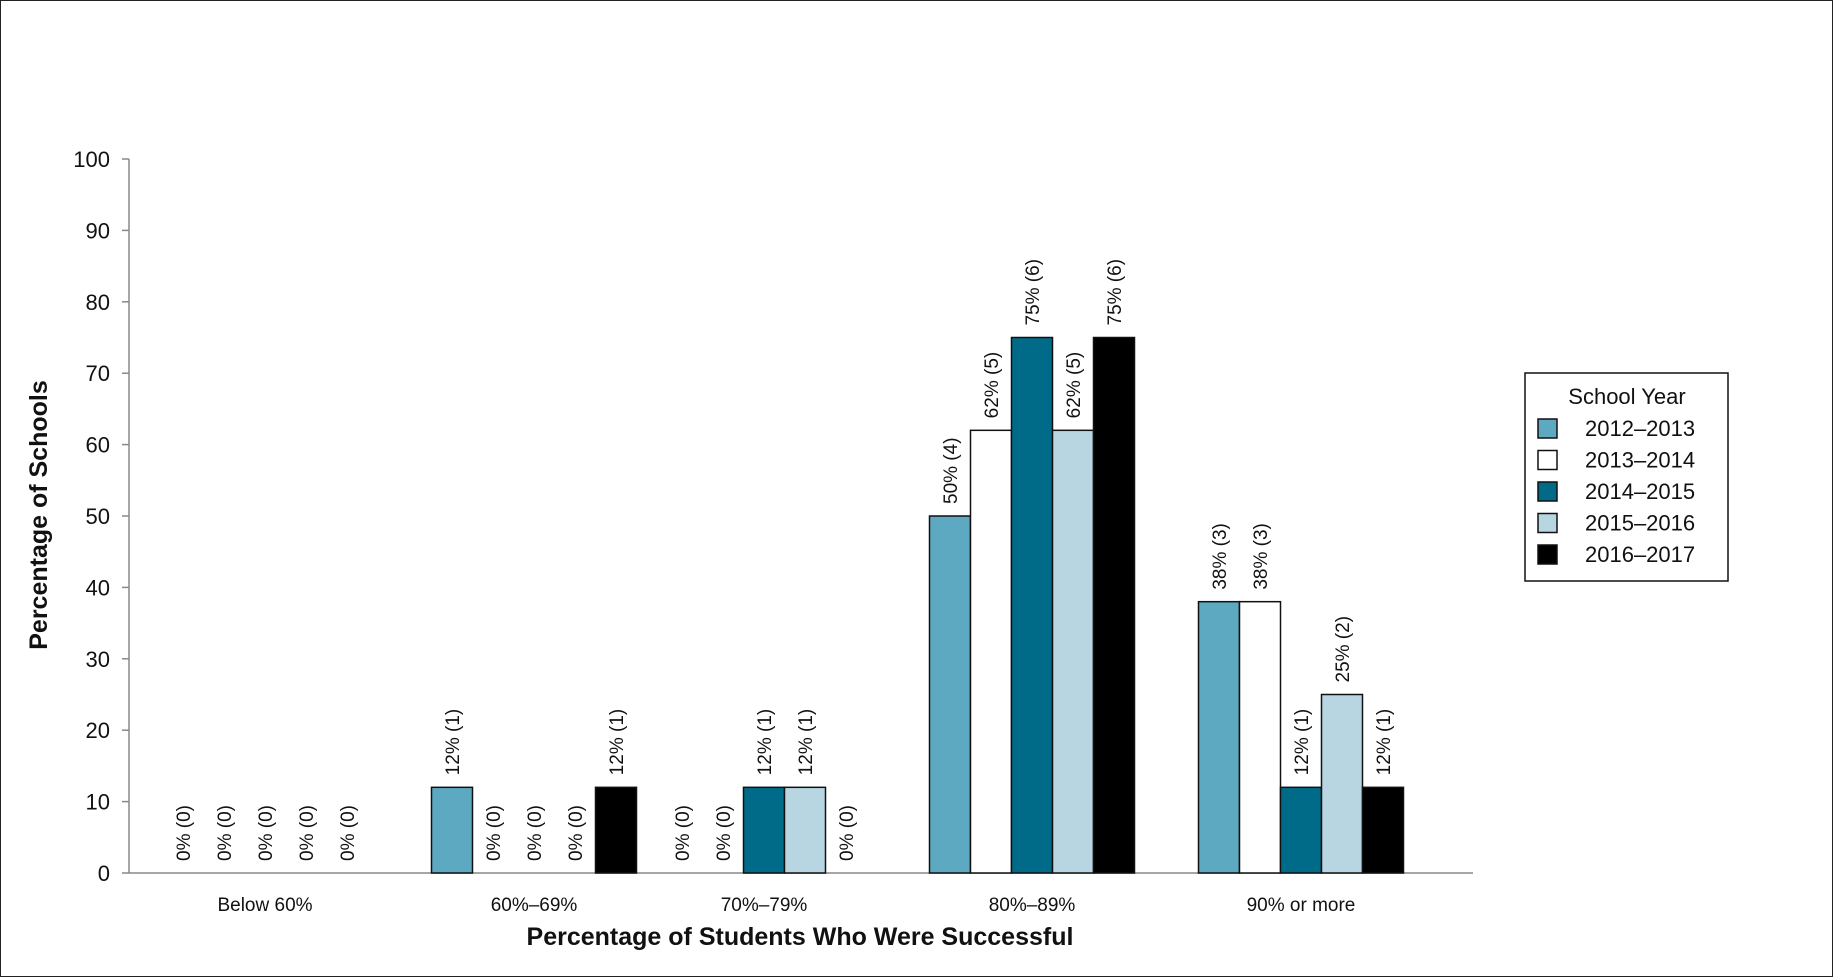 The image size is (1833, 977). What do you see at coordinates (264, 905) in the screenshot?
I see `x-tick-label: Below 60%` at bounding box center [264, 905].